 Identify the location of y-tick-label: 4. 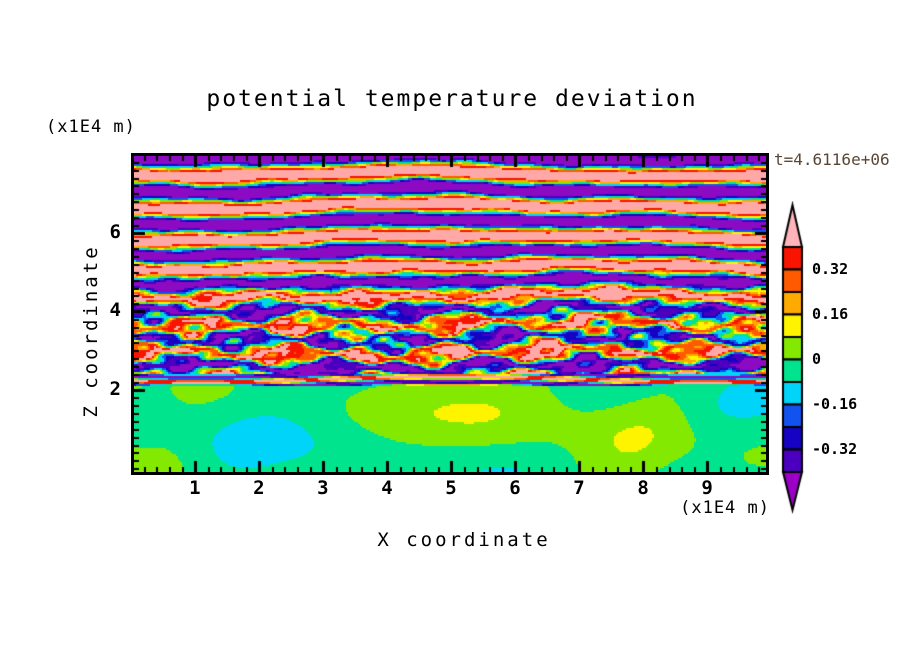
(115, 310).